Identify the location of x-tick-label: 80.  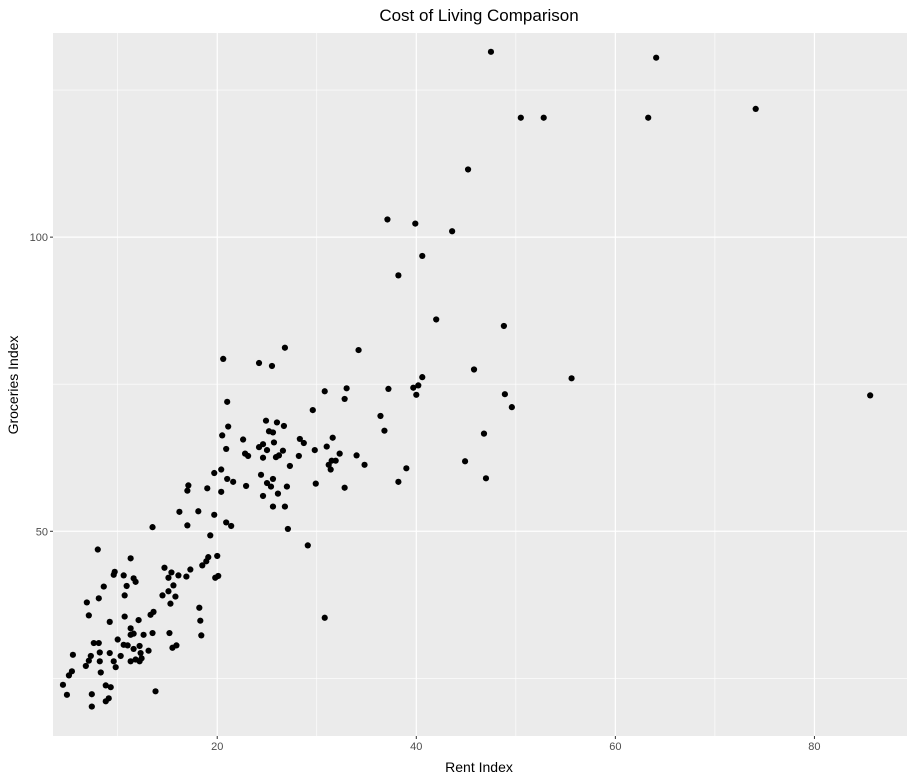
(814, 747).